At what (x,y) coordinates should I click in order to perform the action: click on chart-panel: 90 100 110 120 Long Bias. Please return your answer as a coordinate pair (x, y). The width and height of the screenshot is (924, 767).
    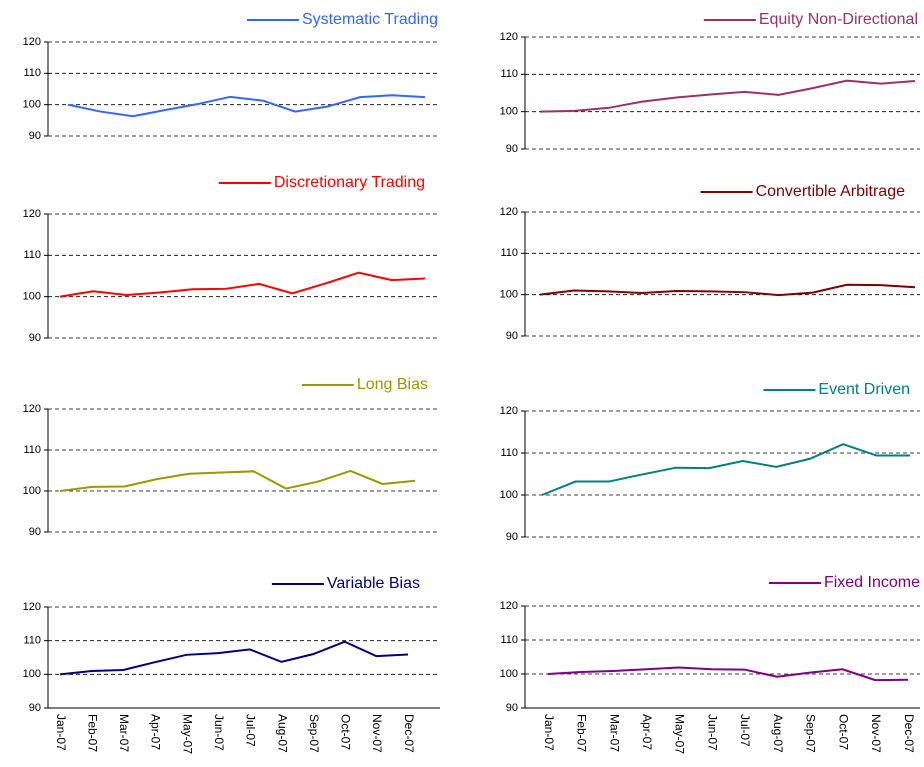
    Looking at the image, I should click on (231, 457).